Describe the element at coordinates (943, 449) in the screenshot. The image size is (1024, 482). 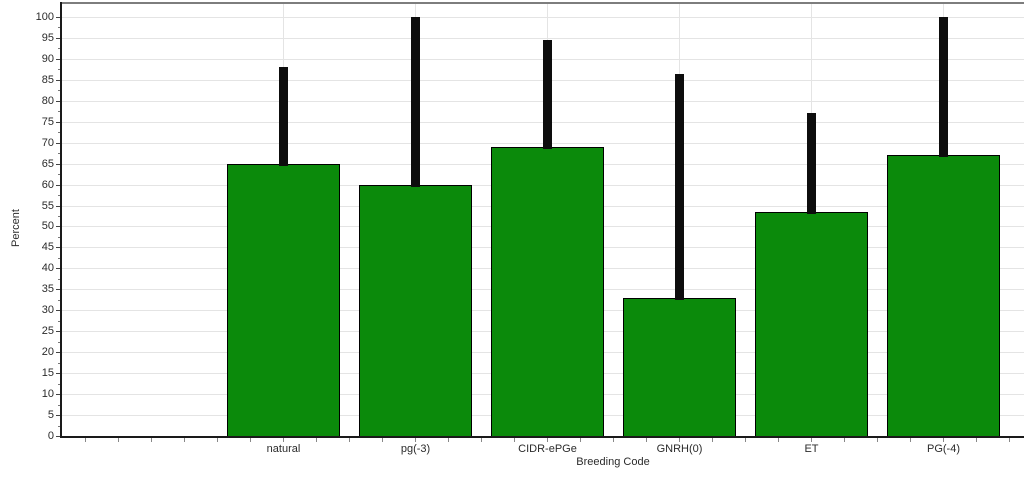
I see `category-label: PG(-4)` at that location.